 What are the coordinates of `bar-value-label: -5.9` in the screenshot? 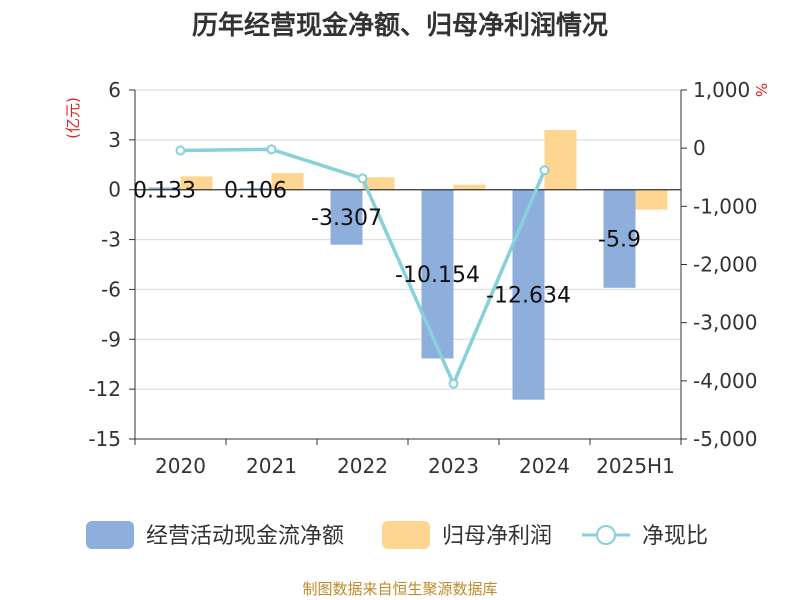 It's located at (619, 240).